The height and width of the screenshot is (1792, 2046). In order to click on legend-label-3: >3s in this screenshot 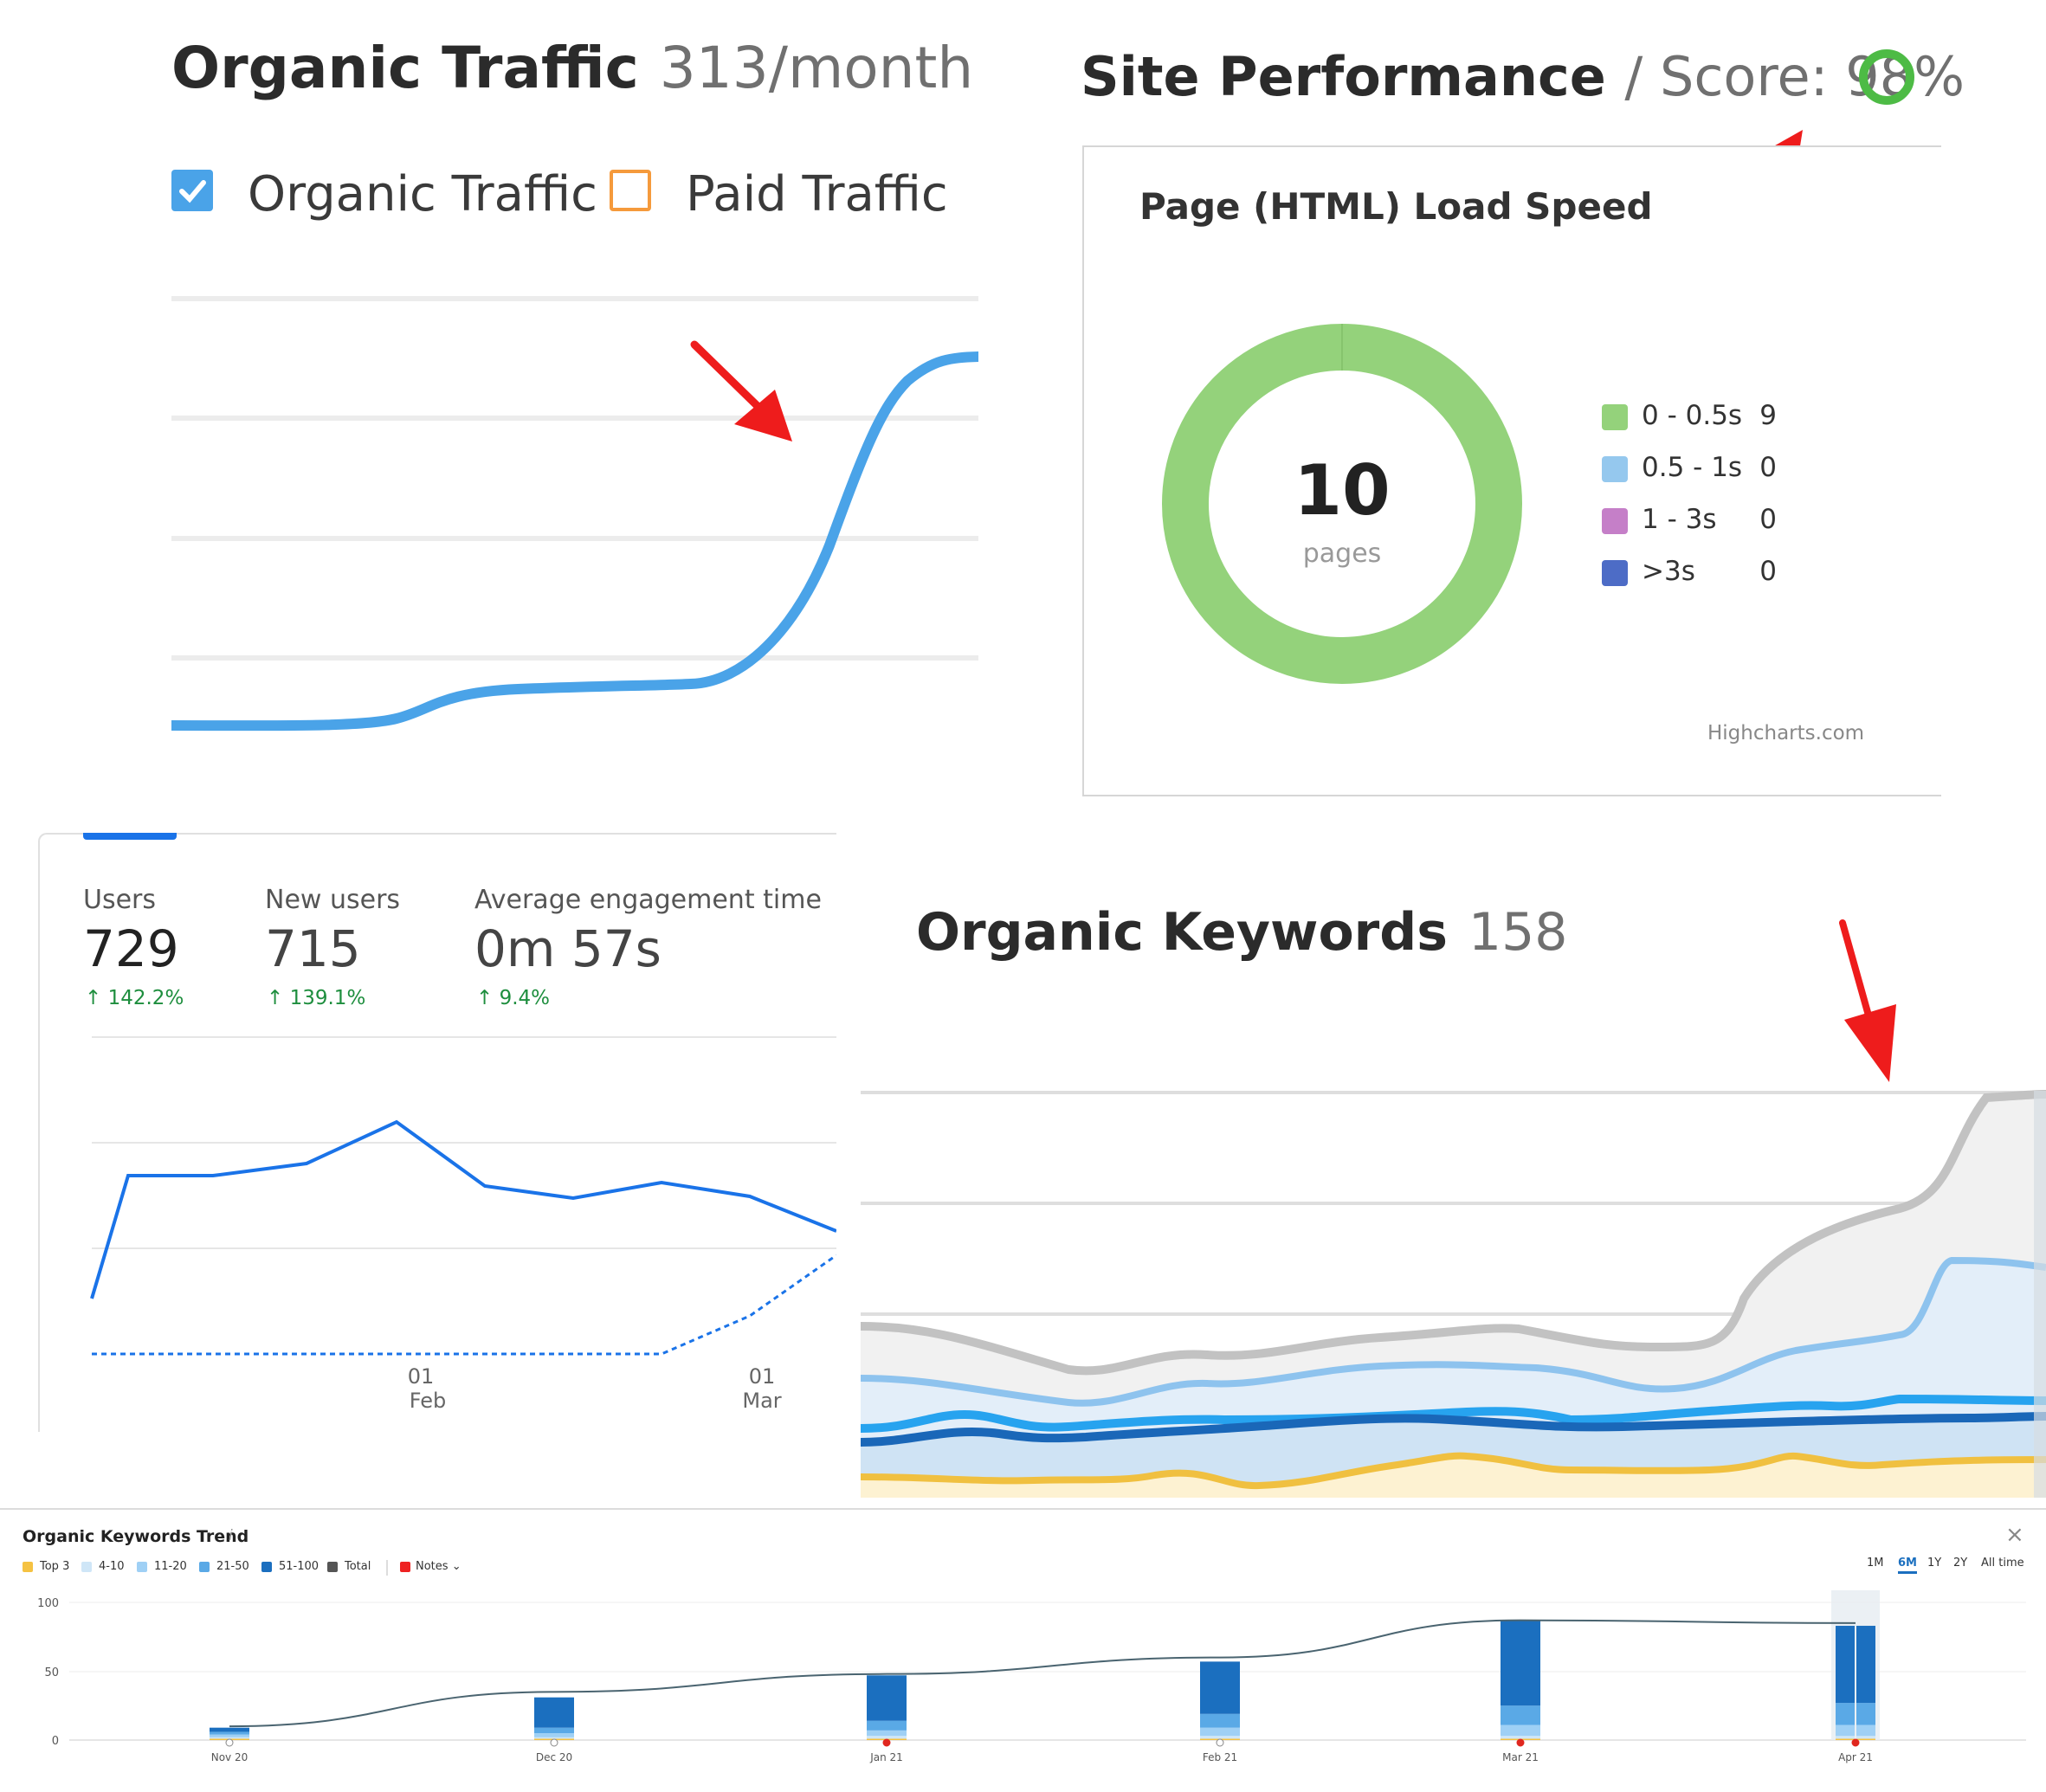, I will do `click(1669, 571)`.